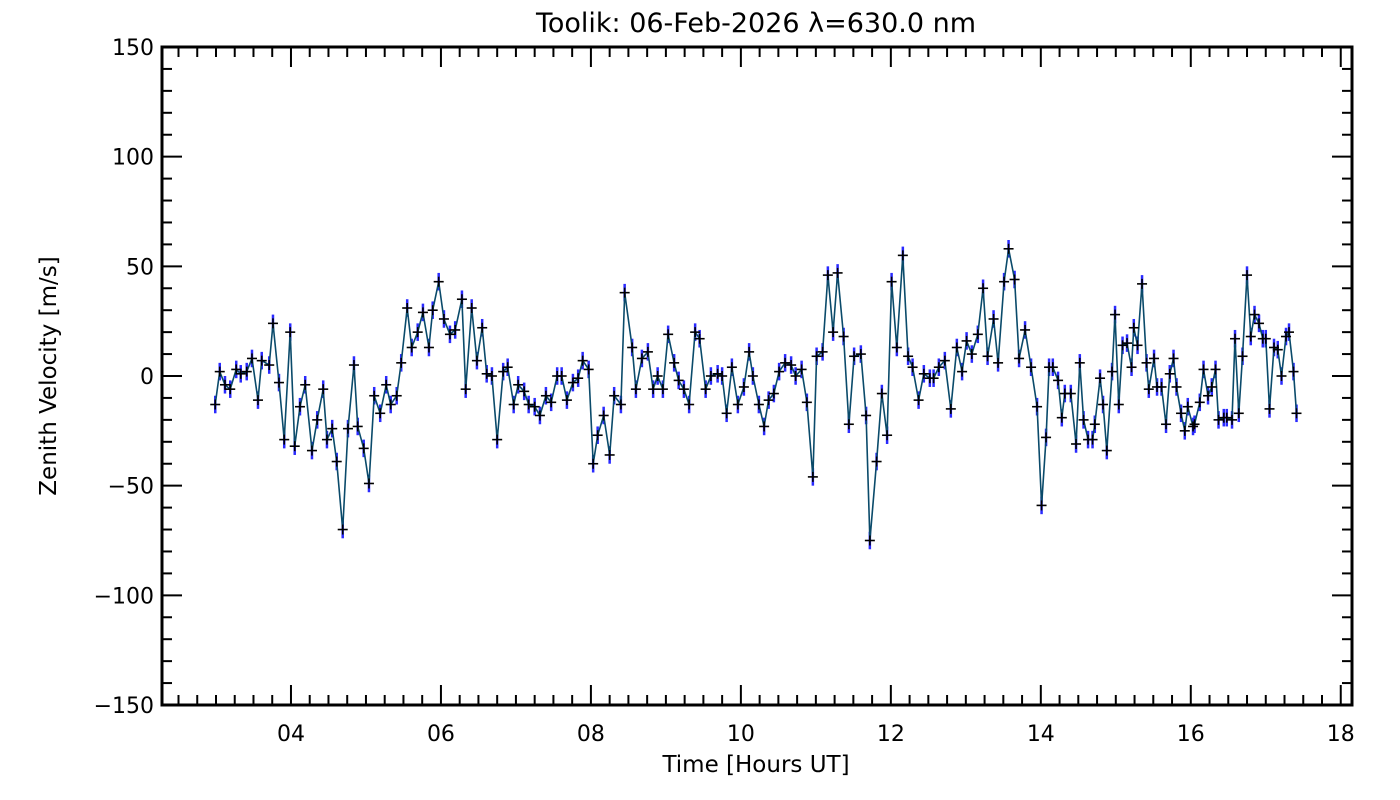 This screenshot has width=1400, height=800. I want to click on x-tick-label: 14, so click(1041, 734).